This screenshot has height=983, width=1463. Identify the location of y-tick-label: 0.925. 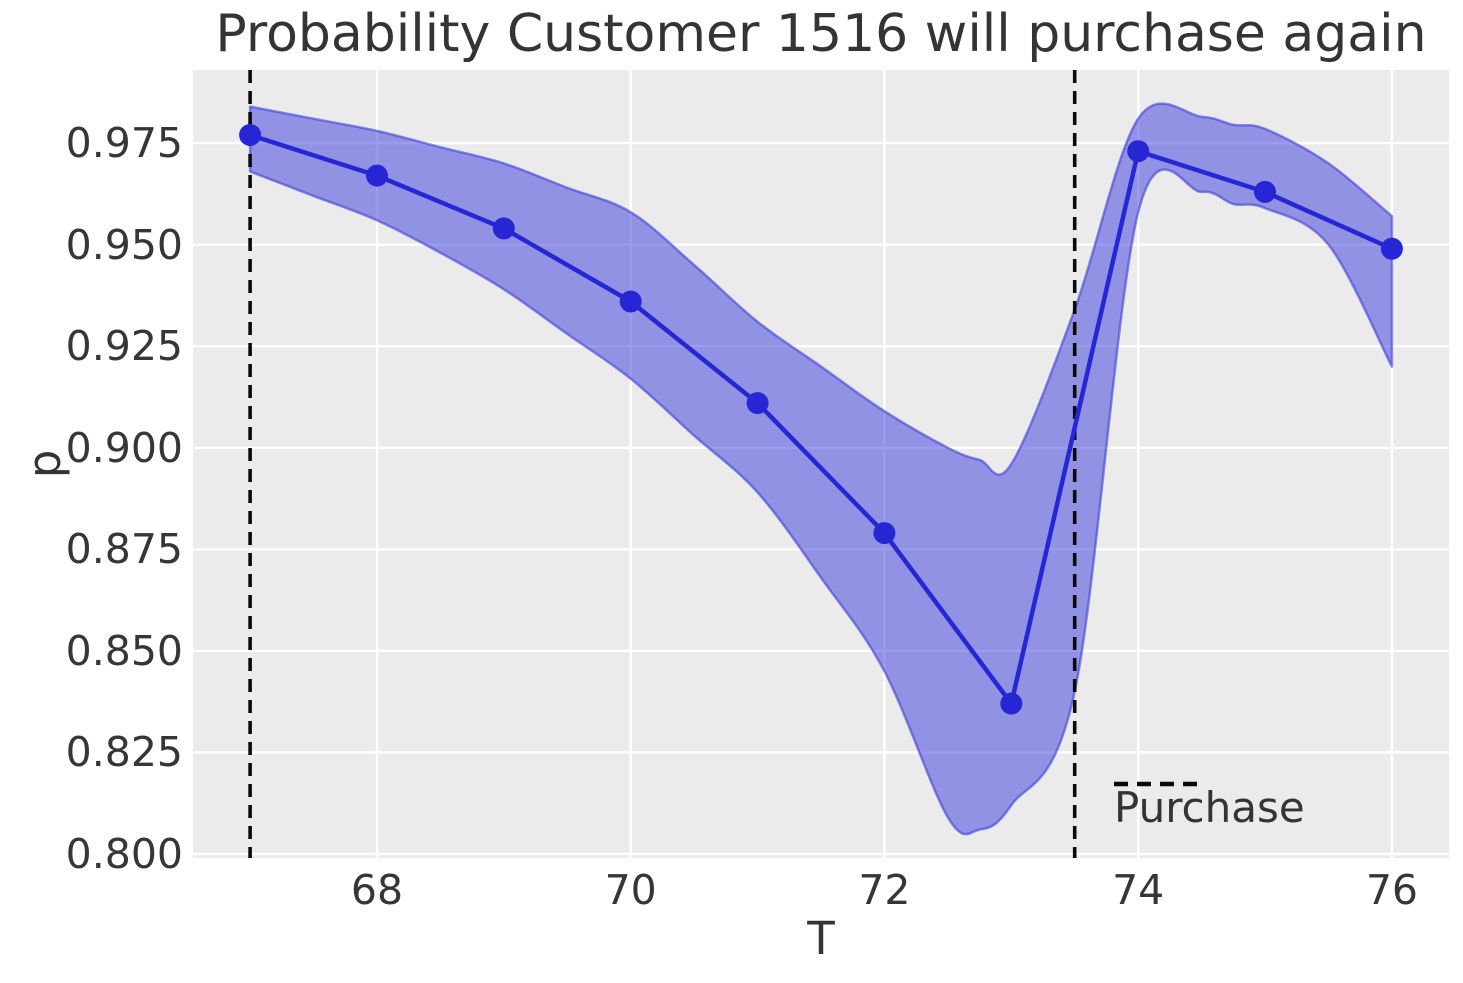
(124, 346).